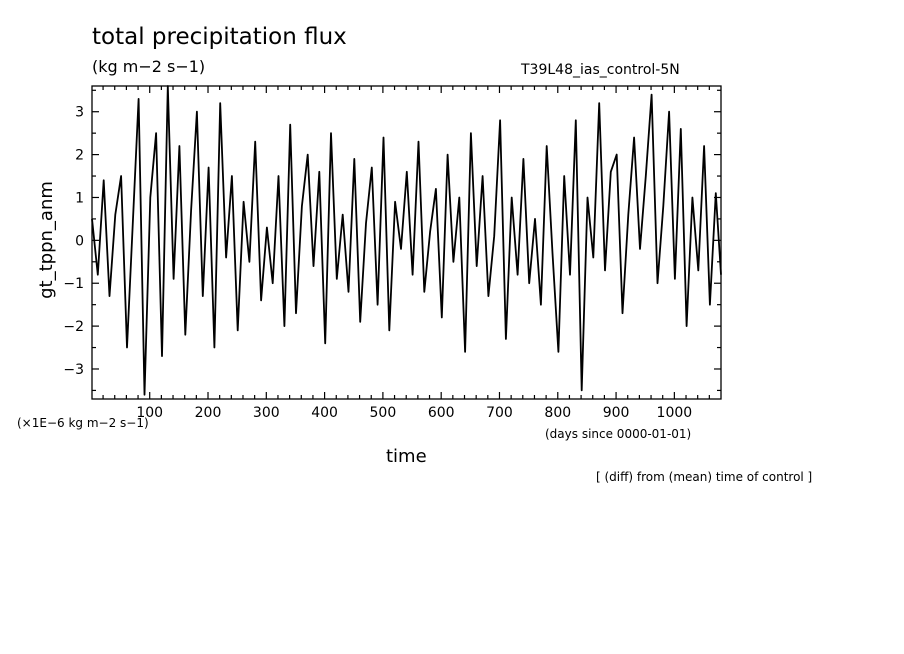  I want to click on x-axis-label: time, so click(406, 456).